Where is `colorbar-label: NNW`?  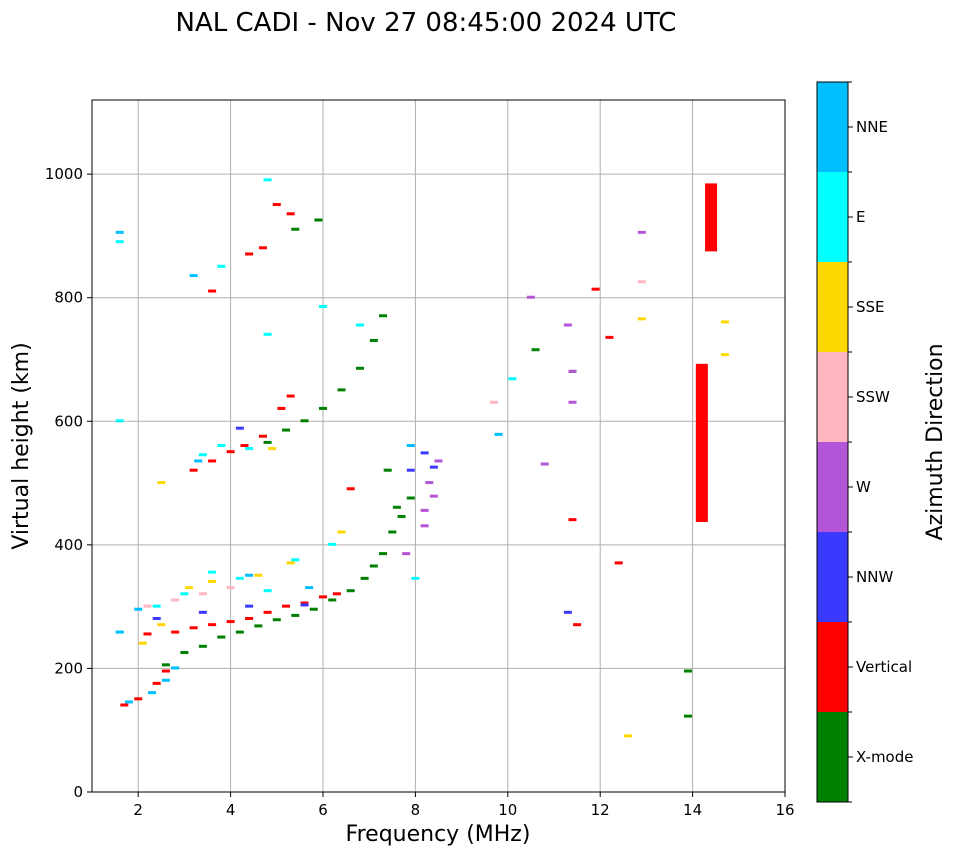 colorbar-label: NNW is located at coordinates (874, 577).